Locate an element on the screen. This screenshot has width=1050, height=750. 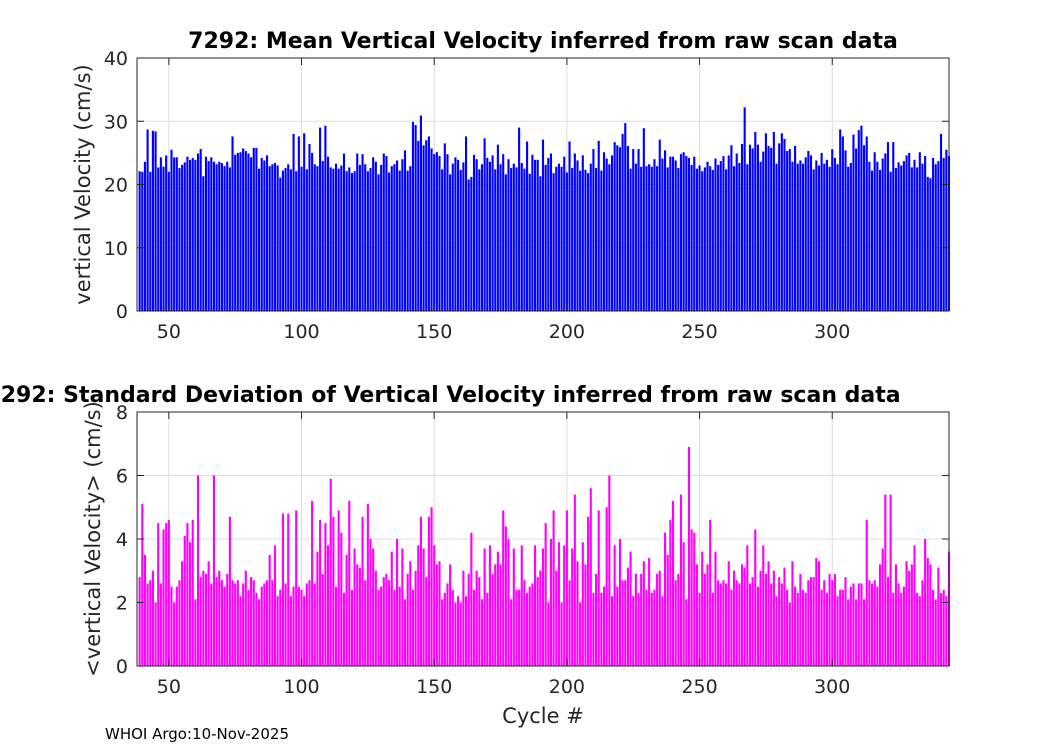
y-tick-label: 30 is located at coordinates (116, 122).